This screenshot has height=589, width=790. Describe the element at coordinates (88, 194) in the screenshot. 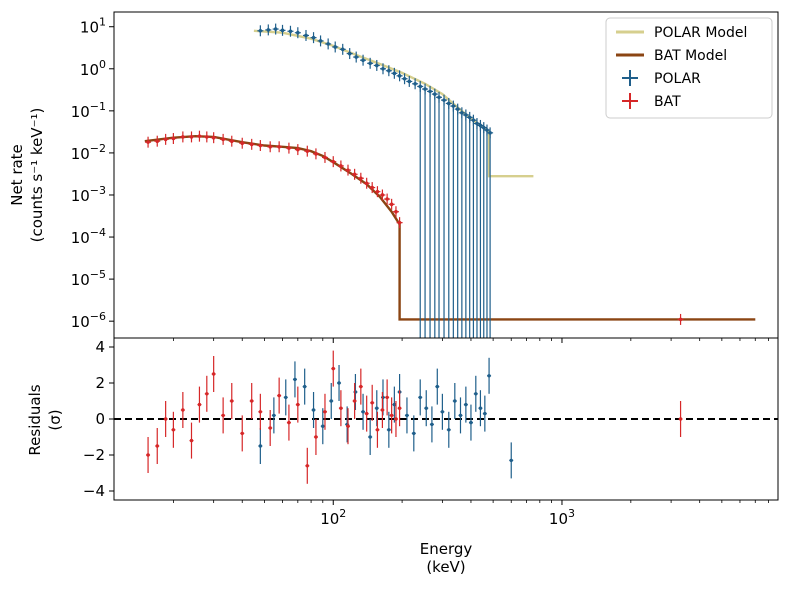

I see `net-rate-y-tick-label: 10⁻³` at that location.